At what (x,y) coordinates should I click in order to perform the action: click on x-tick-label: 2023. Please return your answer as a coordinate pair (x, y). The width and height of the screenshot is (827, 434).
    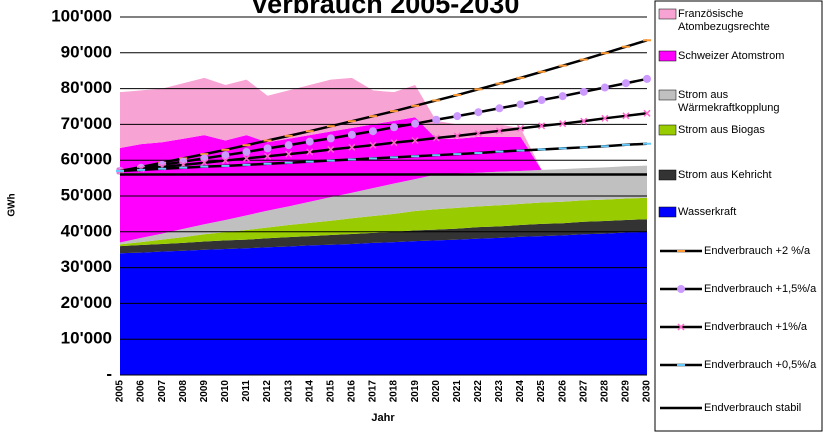
    Looking at the image, I should click on (499, 391).